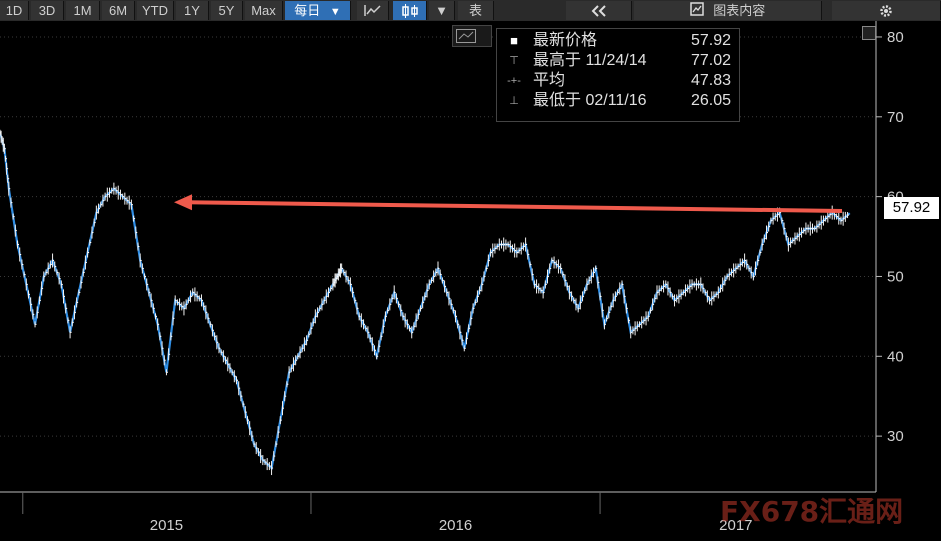  Describe the element at coordinates (565, 40) in the screenshot. I see `legend-label-last: 最新价格` at that location.